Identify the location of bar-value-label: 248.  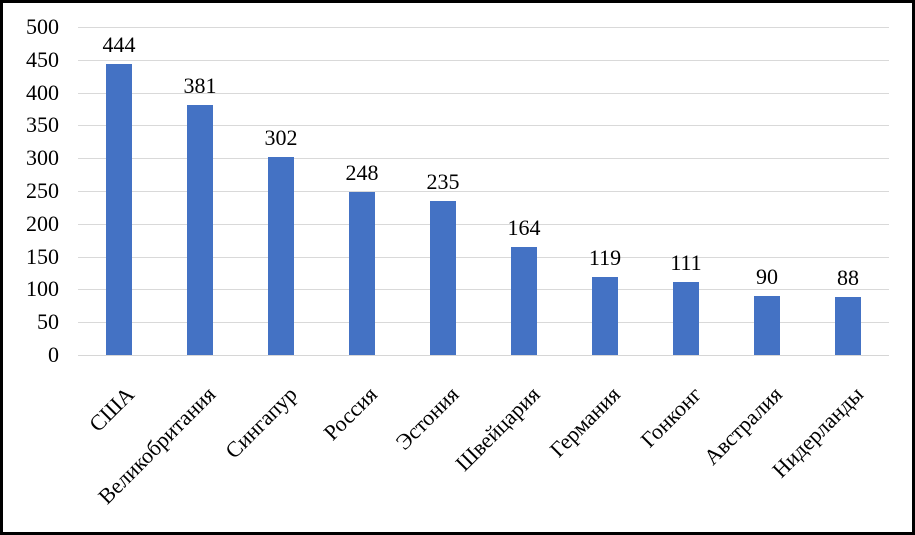
(362, 172).